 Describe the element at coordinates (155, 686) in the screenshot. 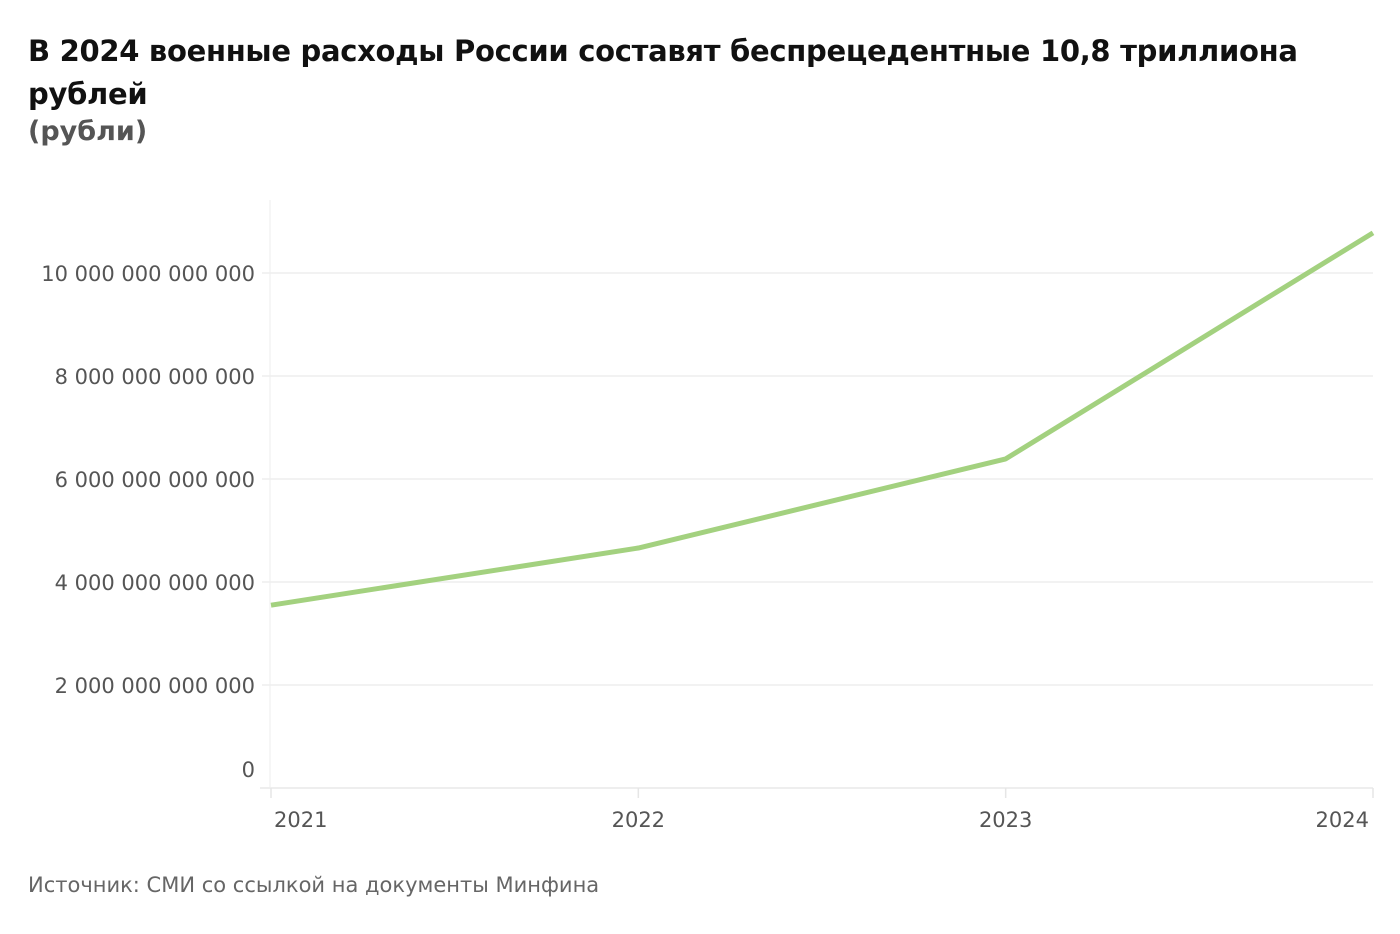

I see `y-tick-label: 2 000 000 000 000` at that location.